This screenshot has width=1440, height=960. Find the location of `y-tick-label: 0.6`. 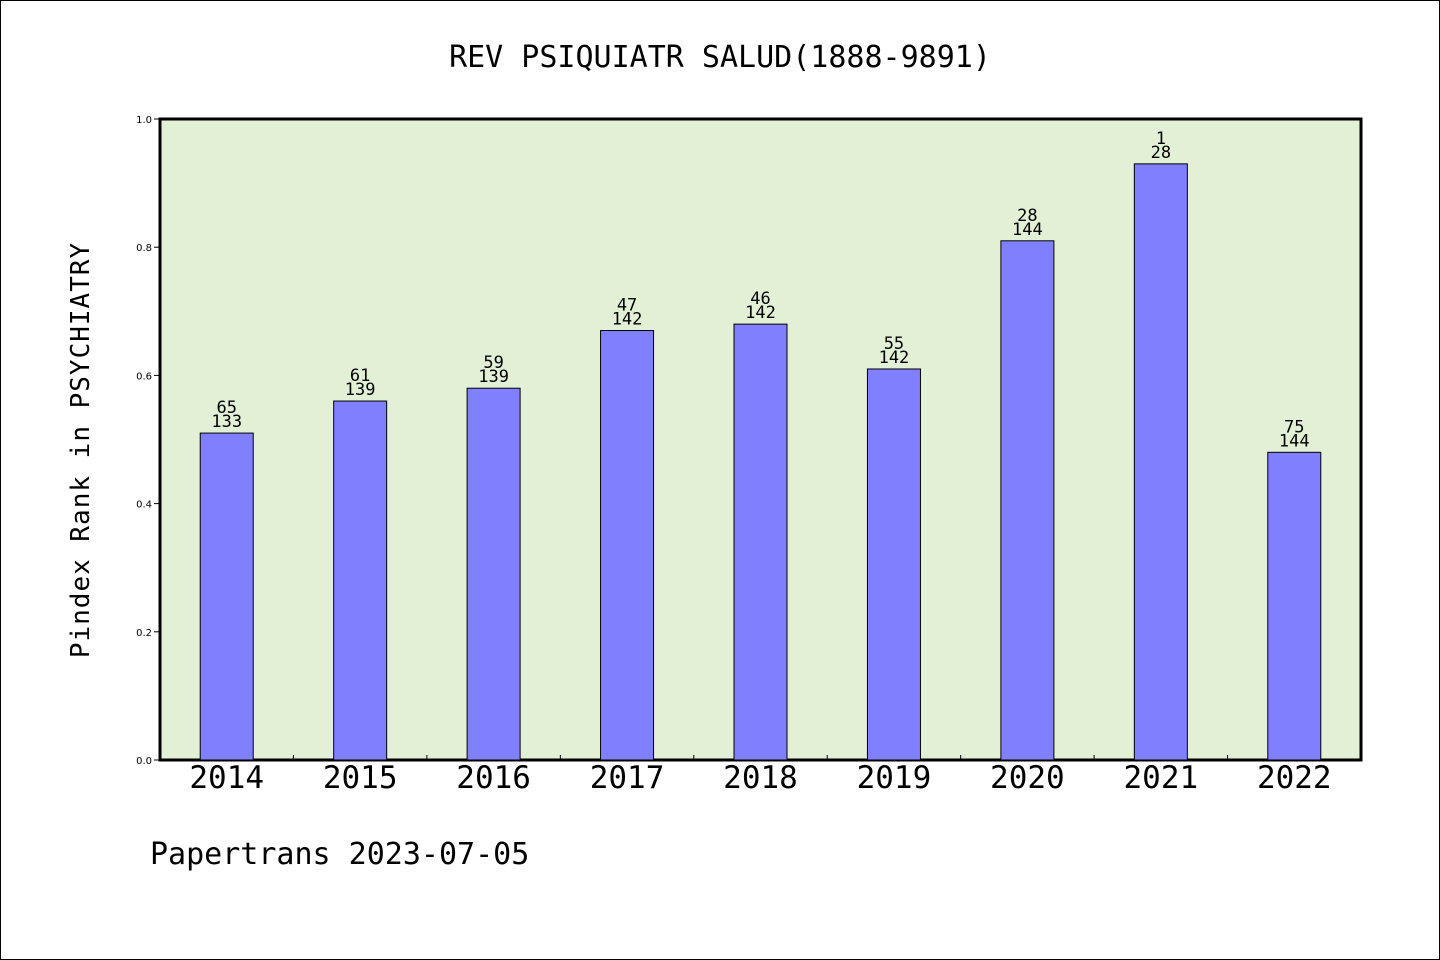

y-tick-label: 0.6 is located at coordinates (144, 376).